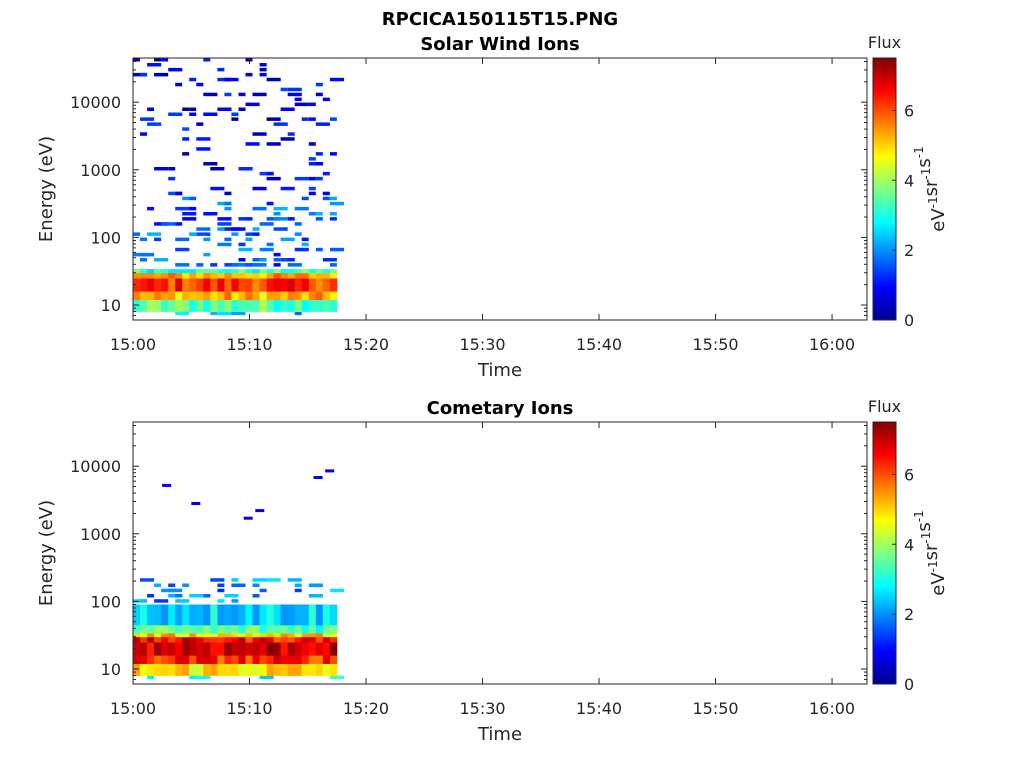 The image size is (1024, 768). I want to click on heatmap-cells, so click(238, 187).